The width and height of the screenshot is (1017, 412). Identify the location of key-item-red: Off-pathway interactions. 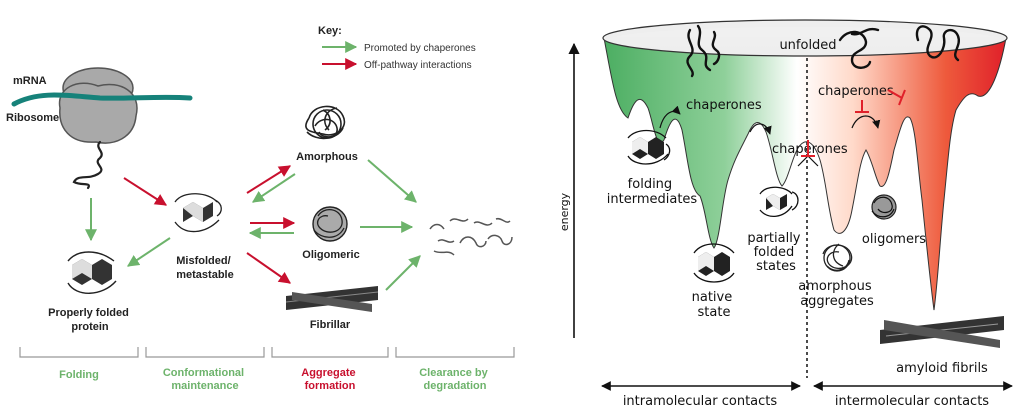
(418, 65).